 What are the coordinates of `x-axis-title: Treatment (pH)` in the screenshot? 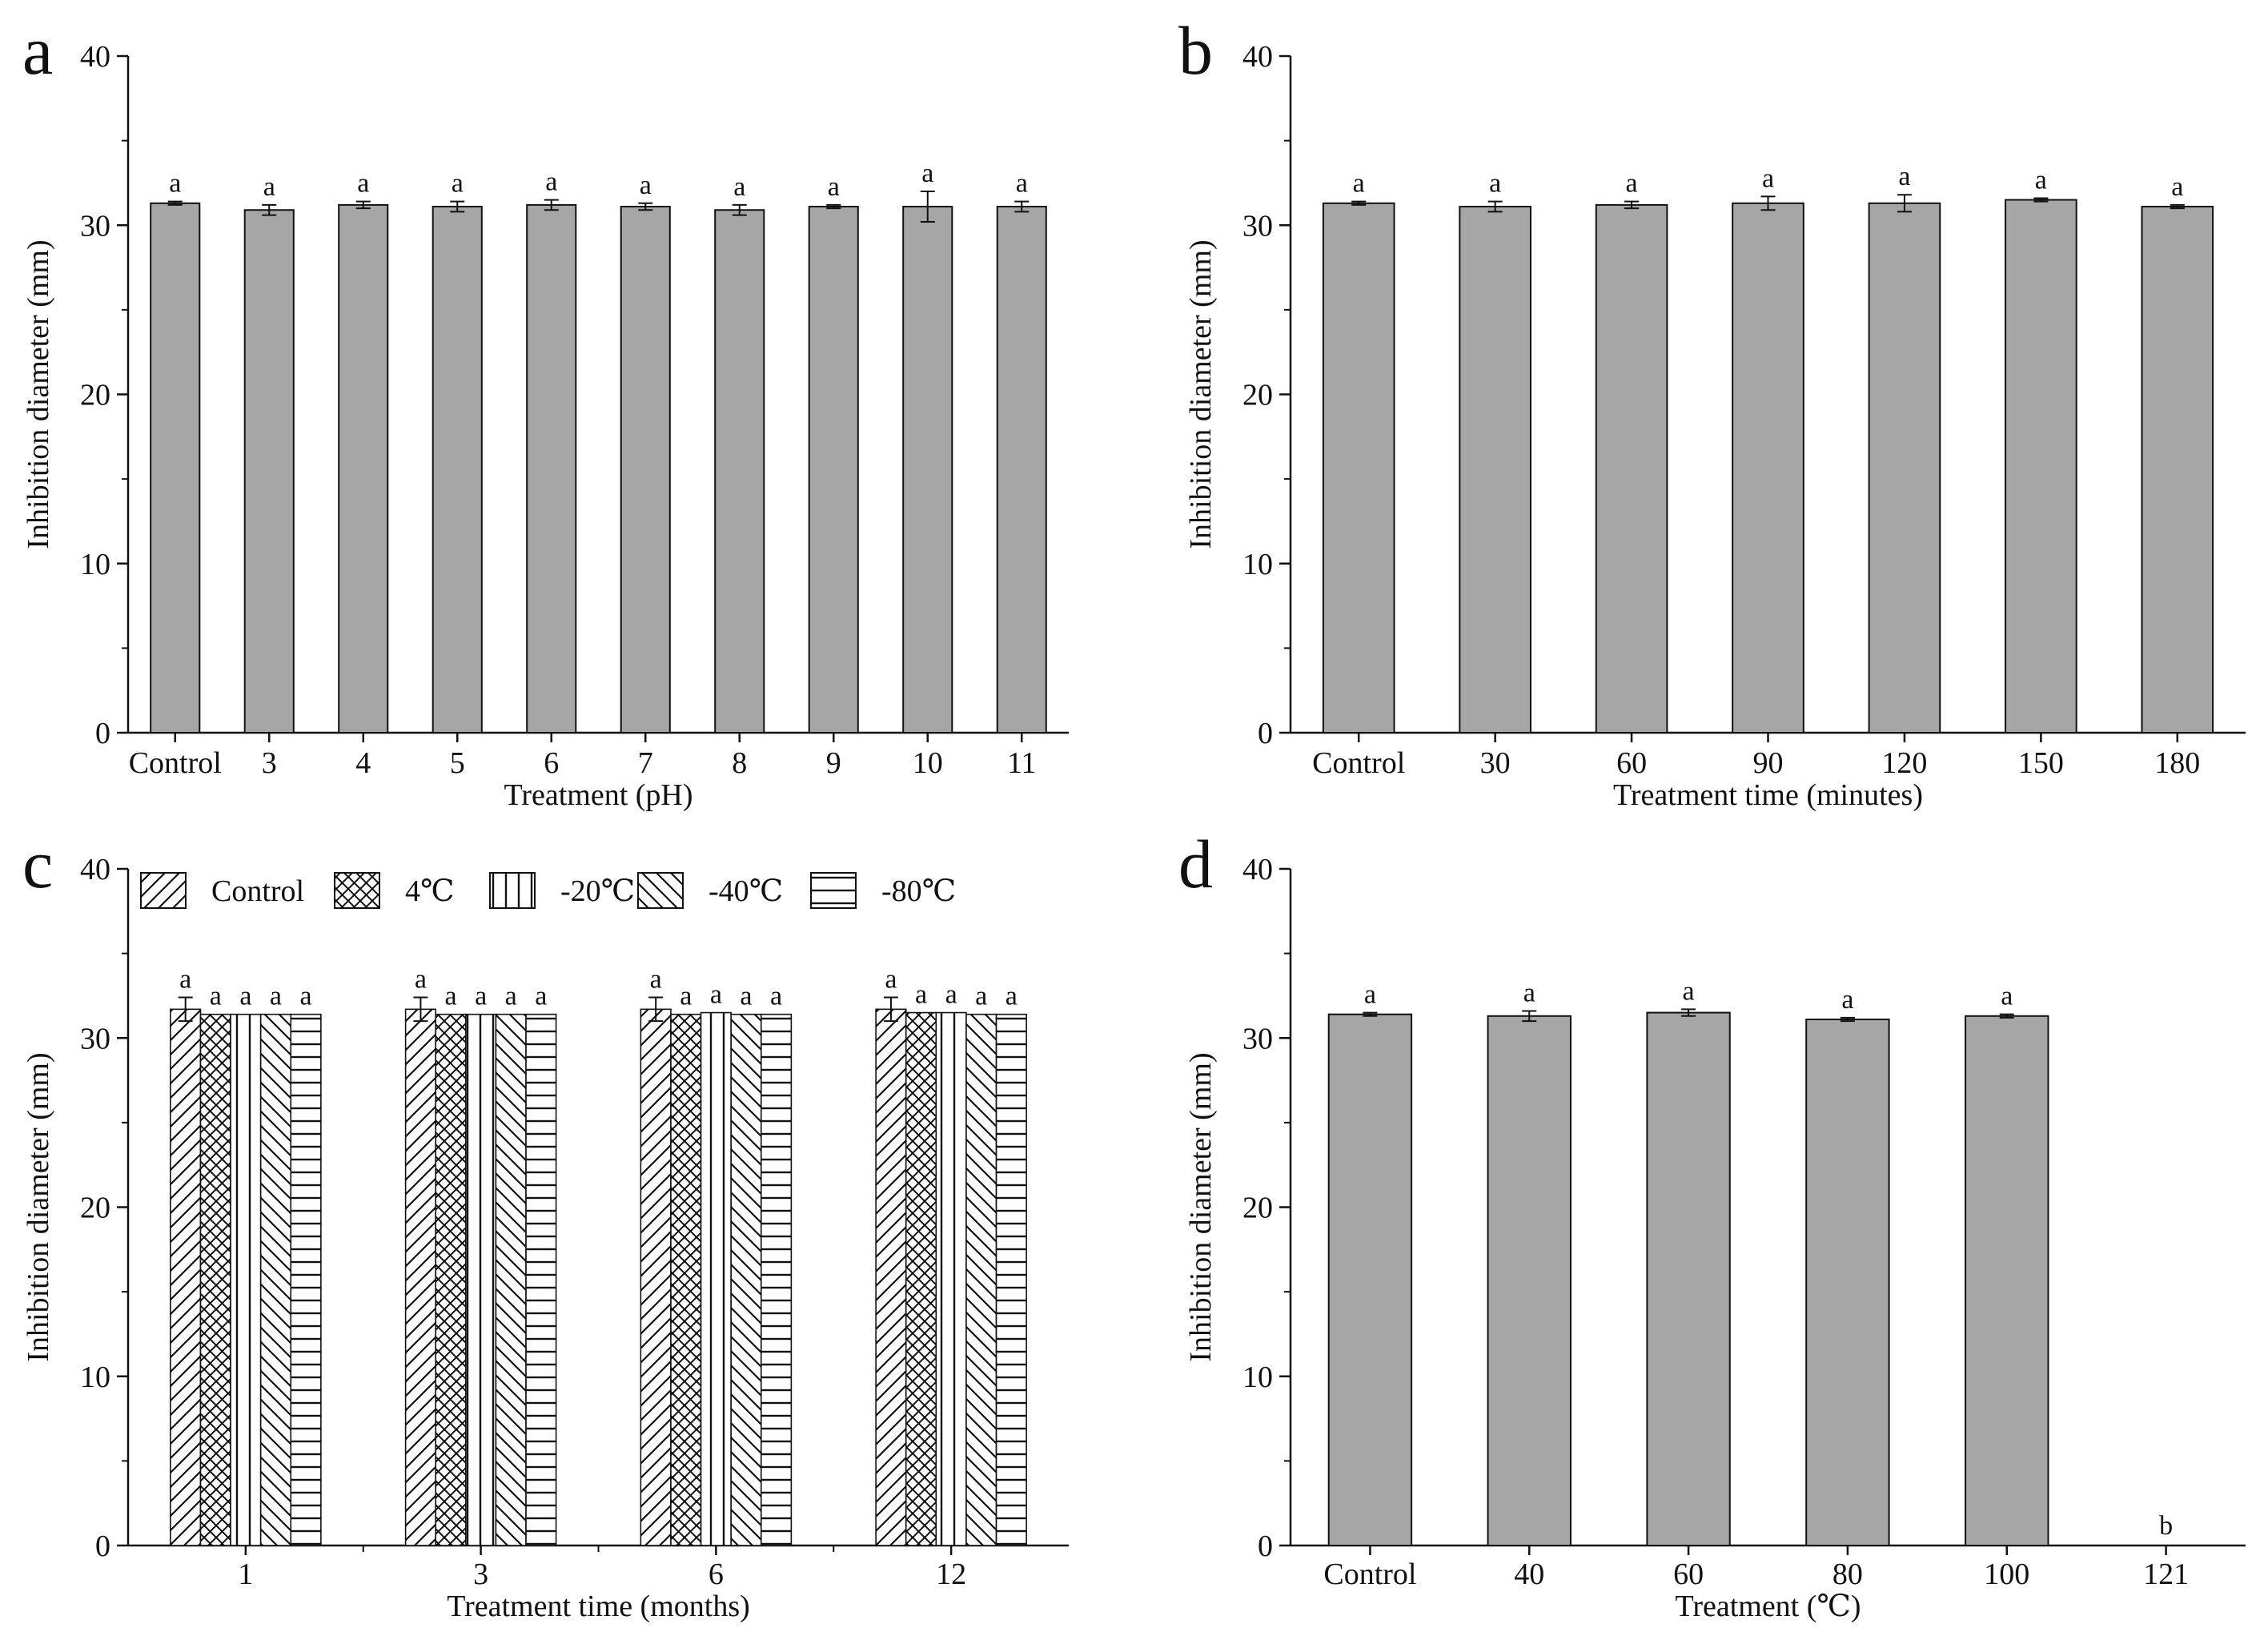 It's located at (598, 795).